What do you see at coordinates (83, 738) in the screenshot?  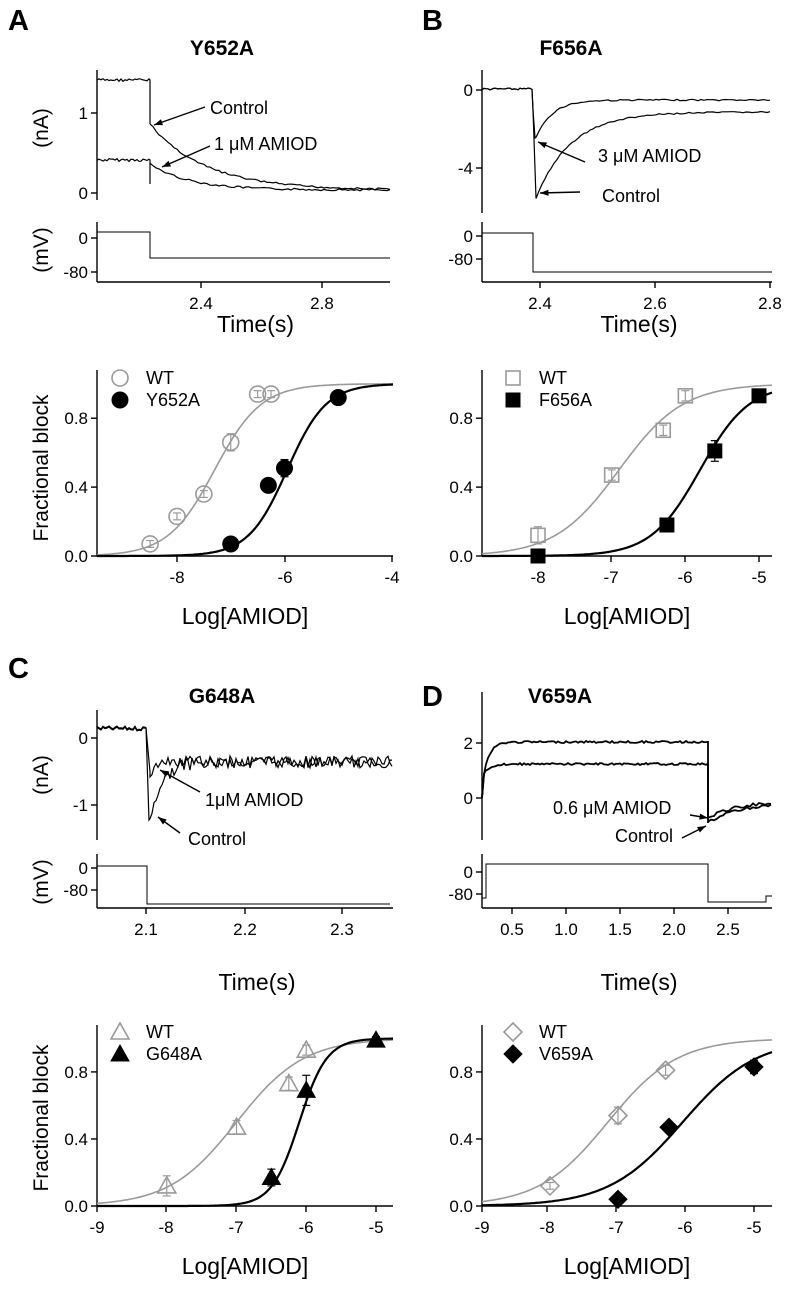 I see `current-y-tick-label-C: 0` at bounding box center [83, 738].